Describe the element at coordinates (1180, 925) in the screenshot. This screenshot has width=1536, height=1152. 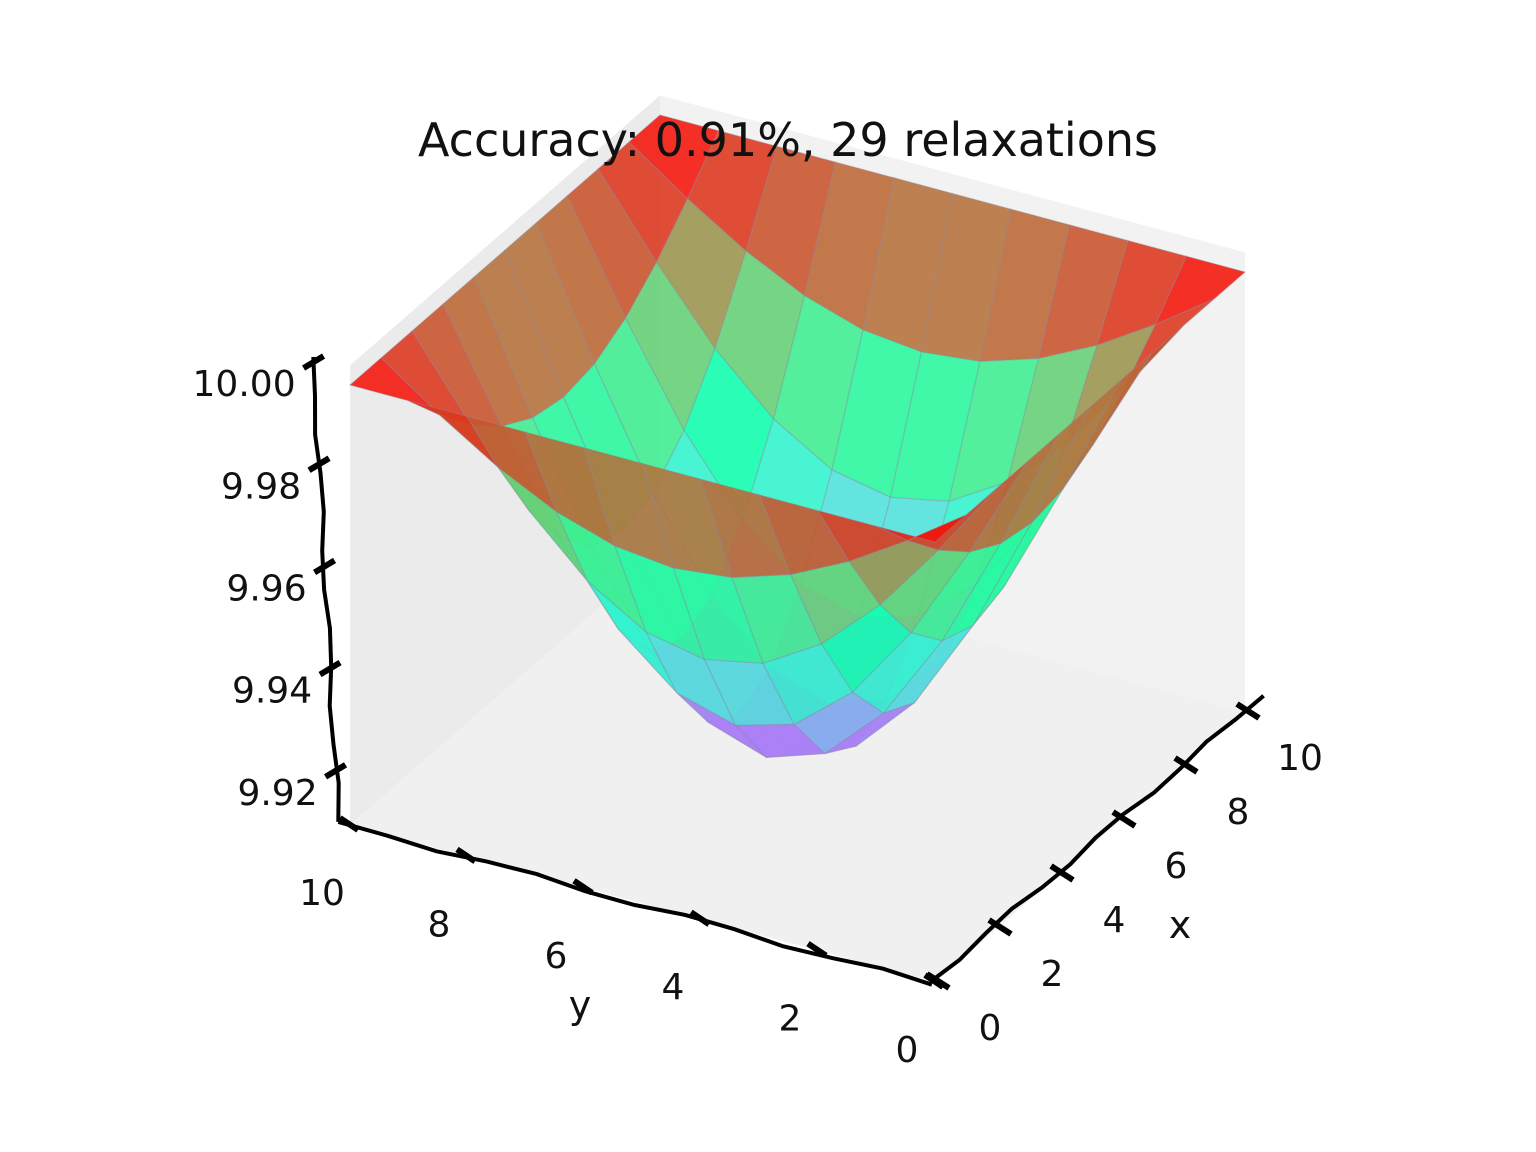
I see `x-axis-label: x` at that location.